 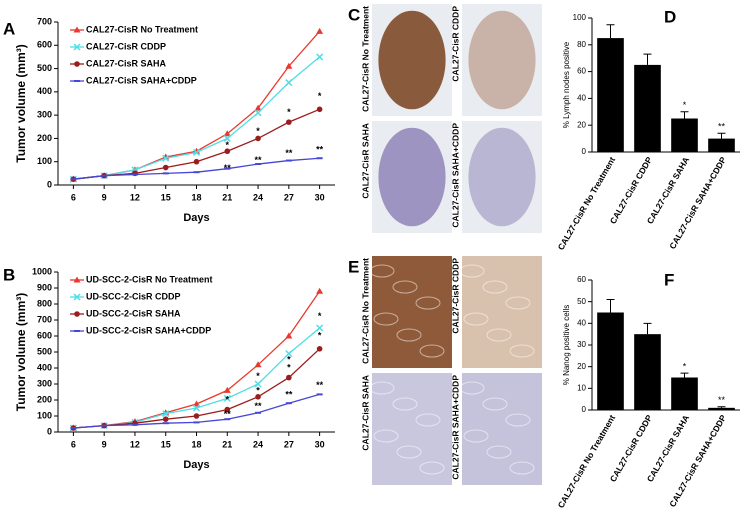 What do you see at coordinates (365, 413) in the screenshot?
I see `image-caption: CAL27-CisR SAHA` at bounding box center [365, 413].